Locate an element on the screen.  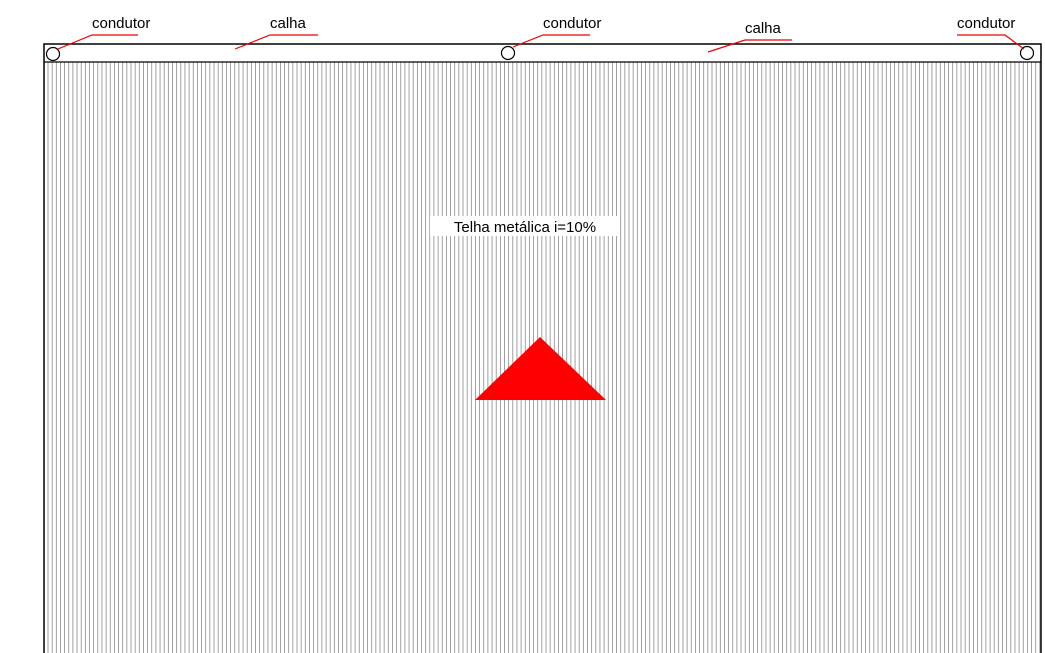
label-background is located at coordinates (525, 226).